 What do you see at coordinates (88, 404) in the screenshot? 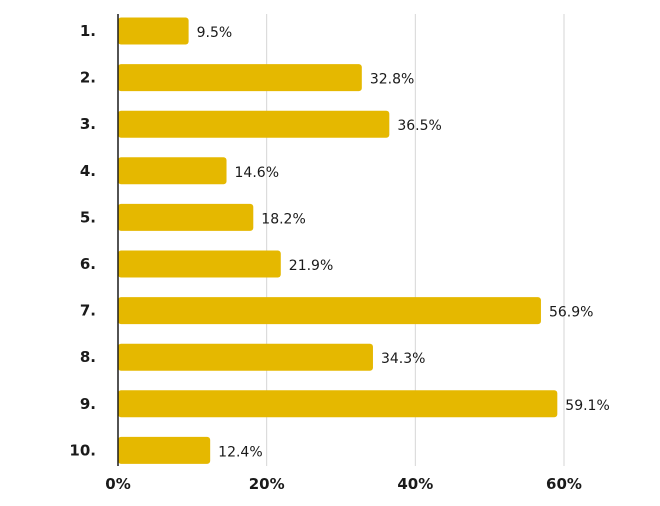
I see `category-label-9: 9.` at bounding box center [88, 404].